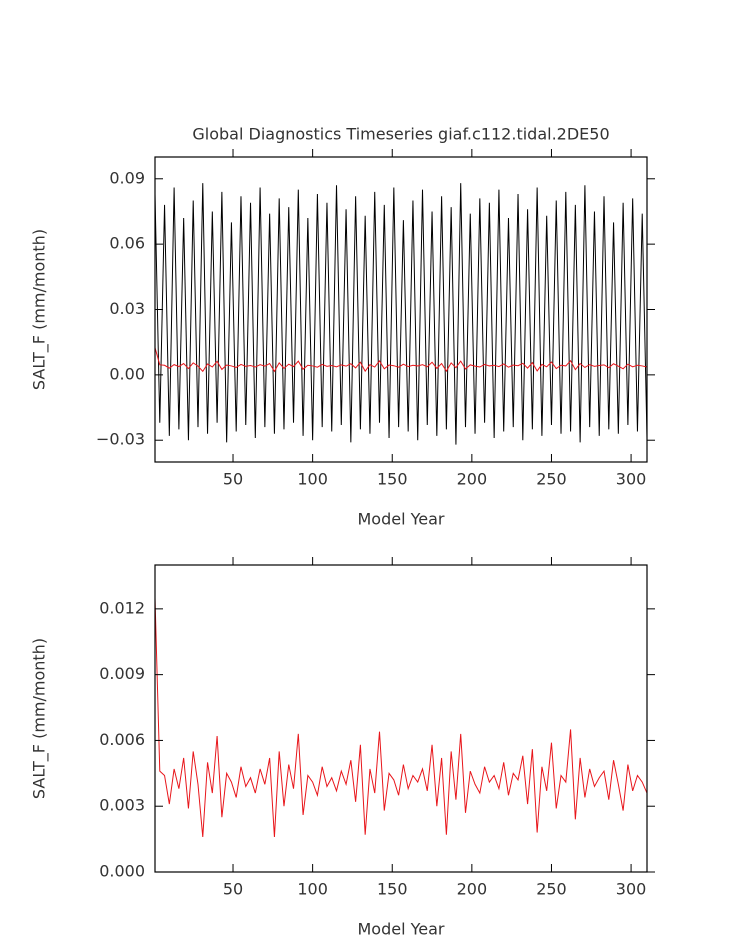 This screenshot has height=945, width=733. What do you see at coordinates (401, 360) in the screenshot?
I see `data-line` at bounding box center [401, 360].